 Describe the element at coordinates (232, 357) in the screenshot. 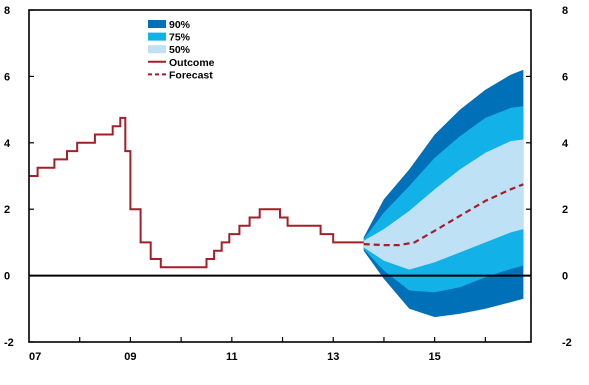

I see `x-tick-label: 11` at that location.